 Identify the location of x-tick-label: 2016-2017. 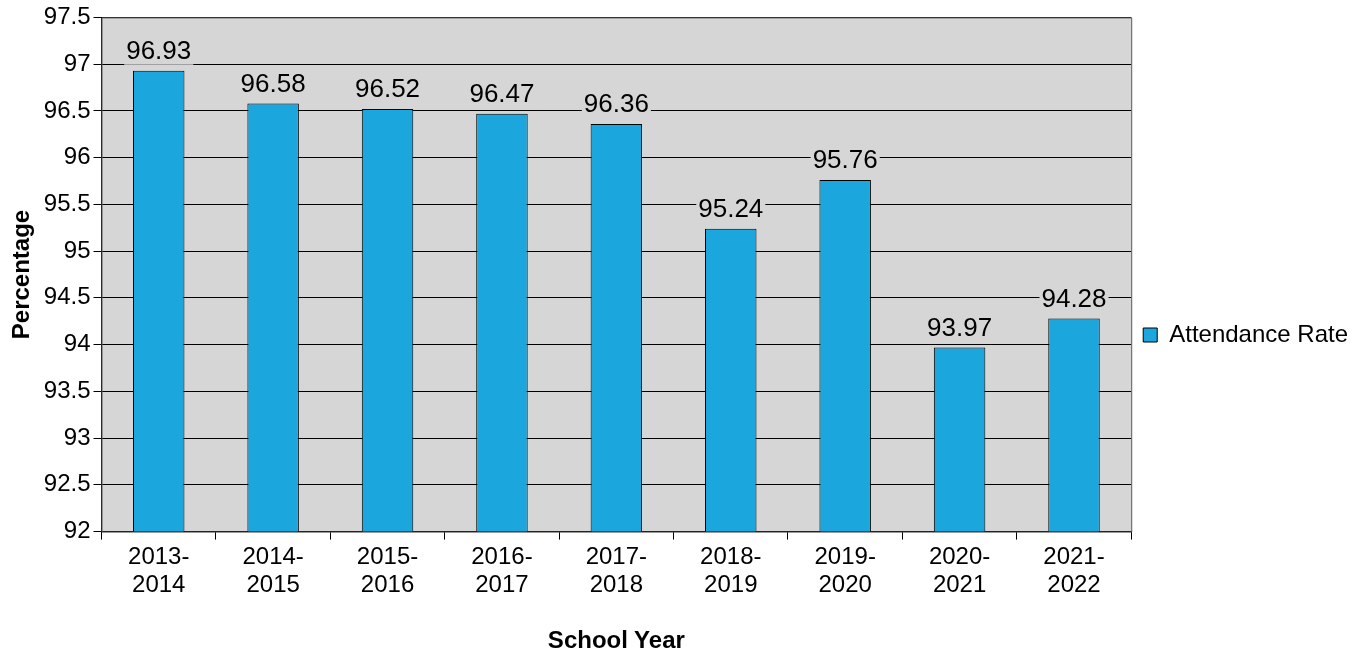
(502, 569).